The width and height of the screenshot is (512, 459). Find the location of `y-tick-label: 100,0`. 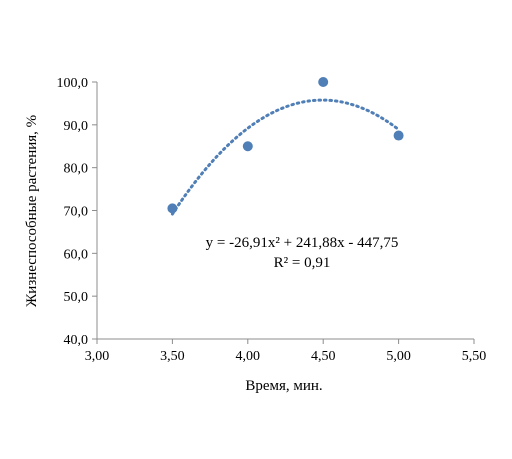

y-tick-label: 100,0 is located at coordinates (73, 83).